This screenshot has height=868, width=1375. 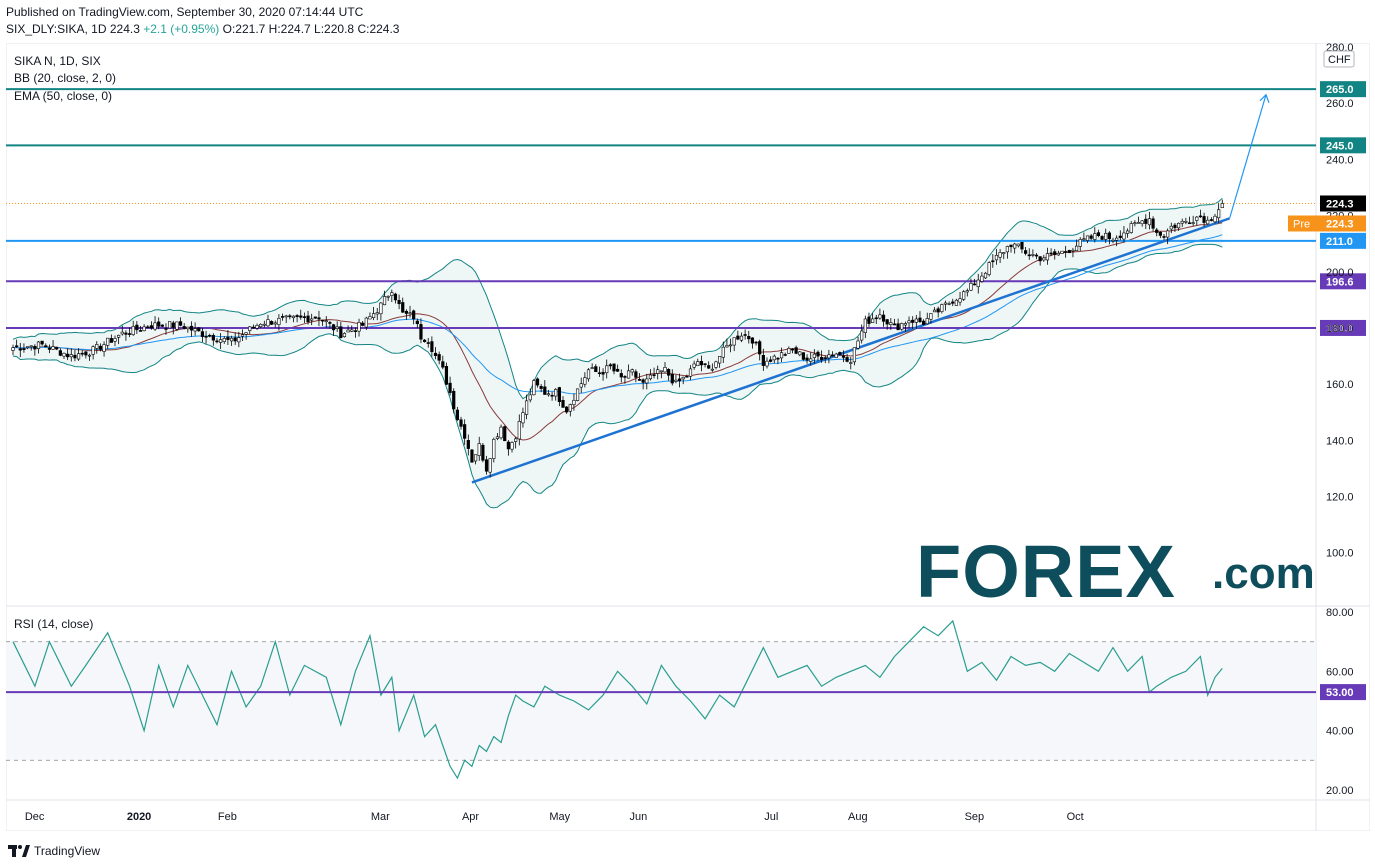 I want to click on pre-market-price: 224.3, so click(x=1340, y=224).